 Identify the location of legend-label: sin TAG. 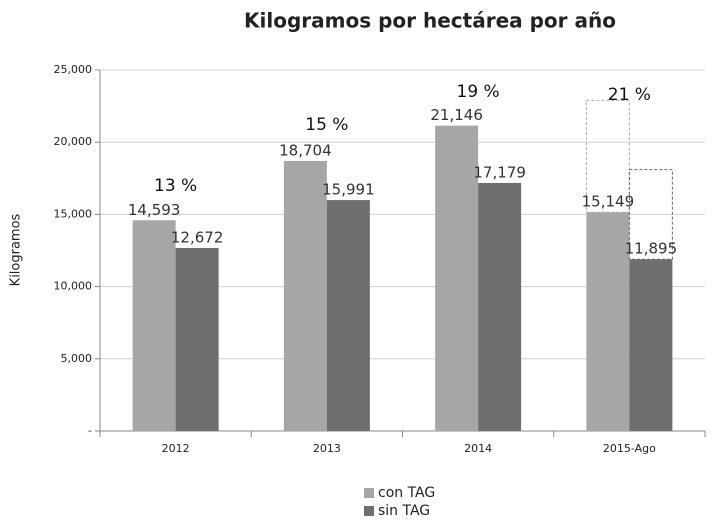
(404, 511).